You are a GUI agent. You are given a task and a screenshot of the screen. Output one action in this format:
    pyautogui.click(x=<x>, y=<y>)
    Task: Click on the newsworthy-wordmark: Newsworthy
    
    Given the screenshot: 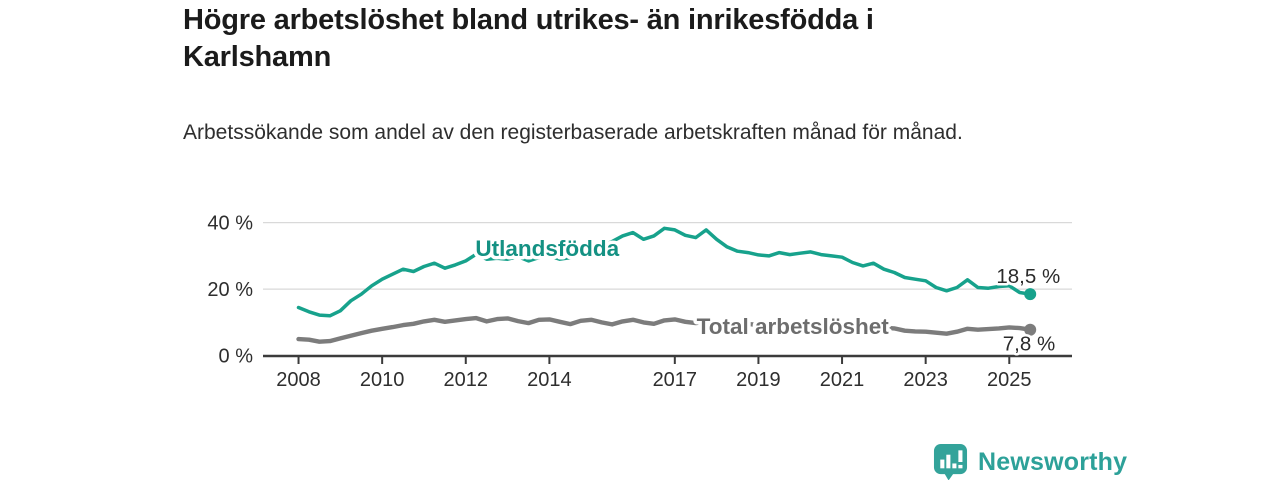 What is the action you would take?
    pyautogui.click(x=1053, y=461)
    